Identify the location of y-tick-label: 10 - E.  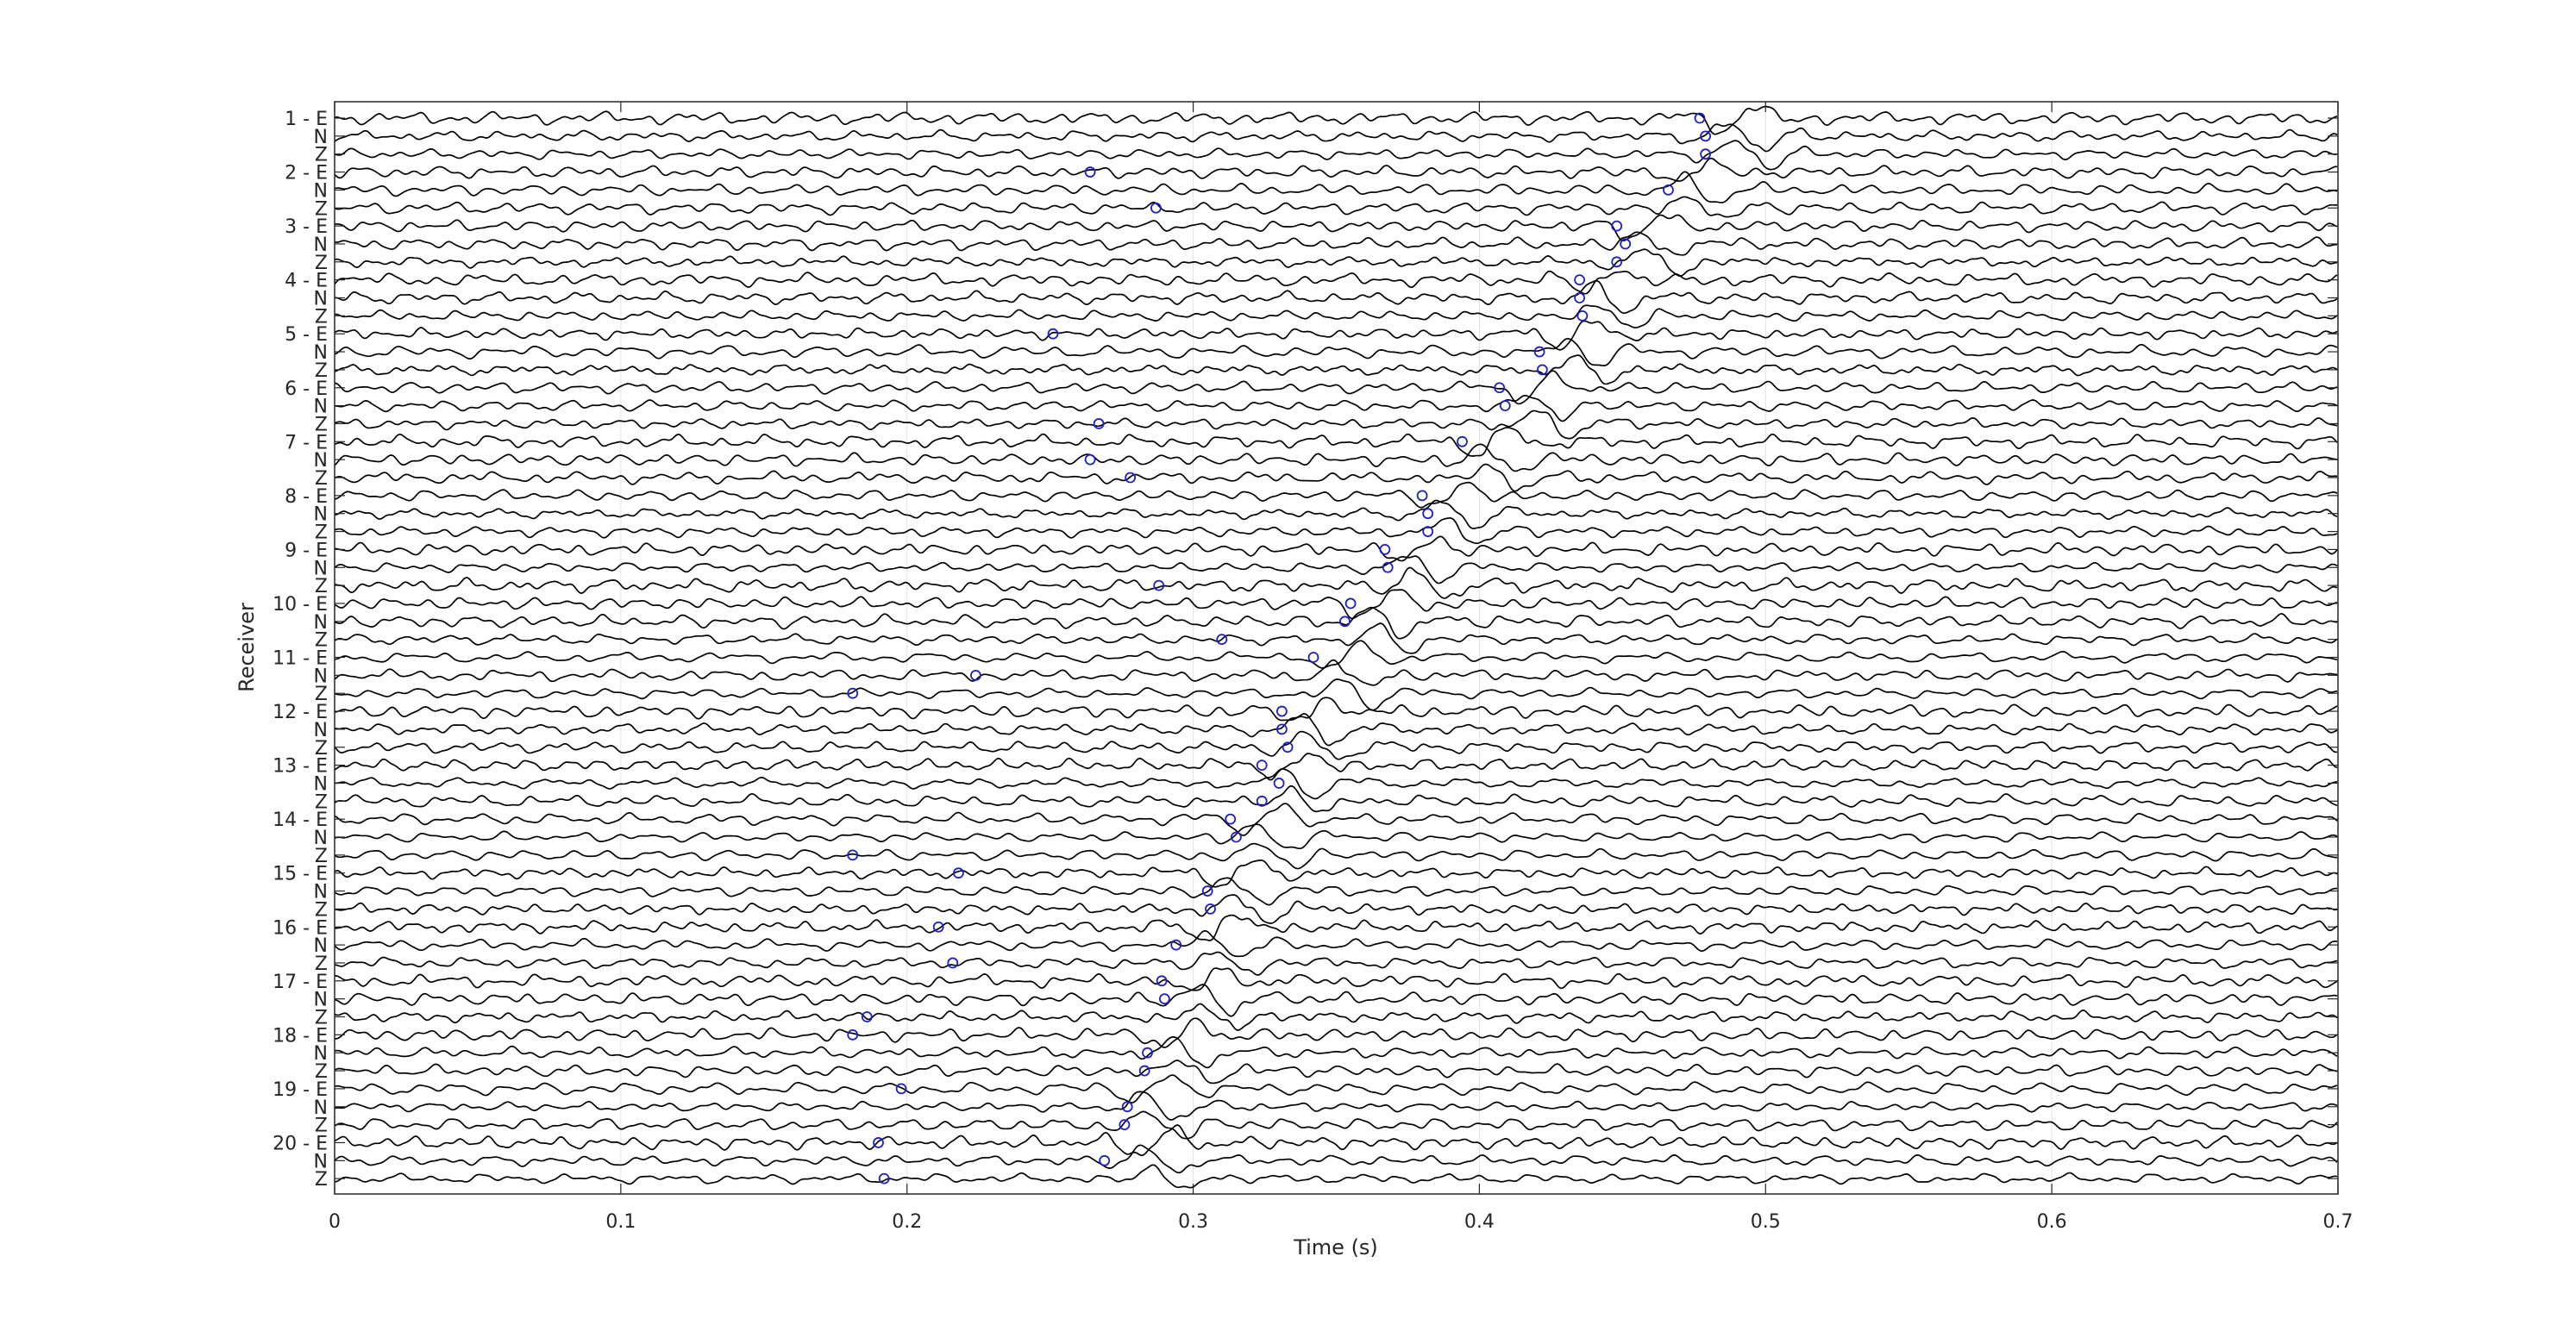
(300, 605).